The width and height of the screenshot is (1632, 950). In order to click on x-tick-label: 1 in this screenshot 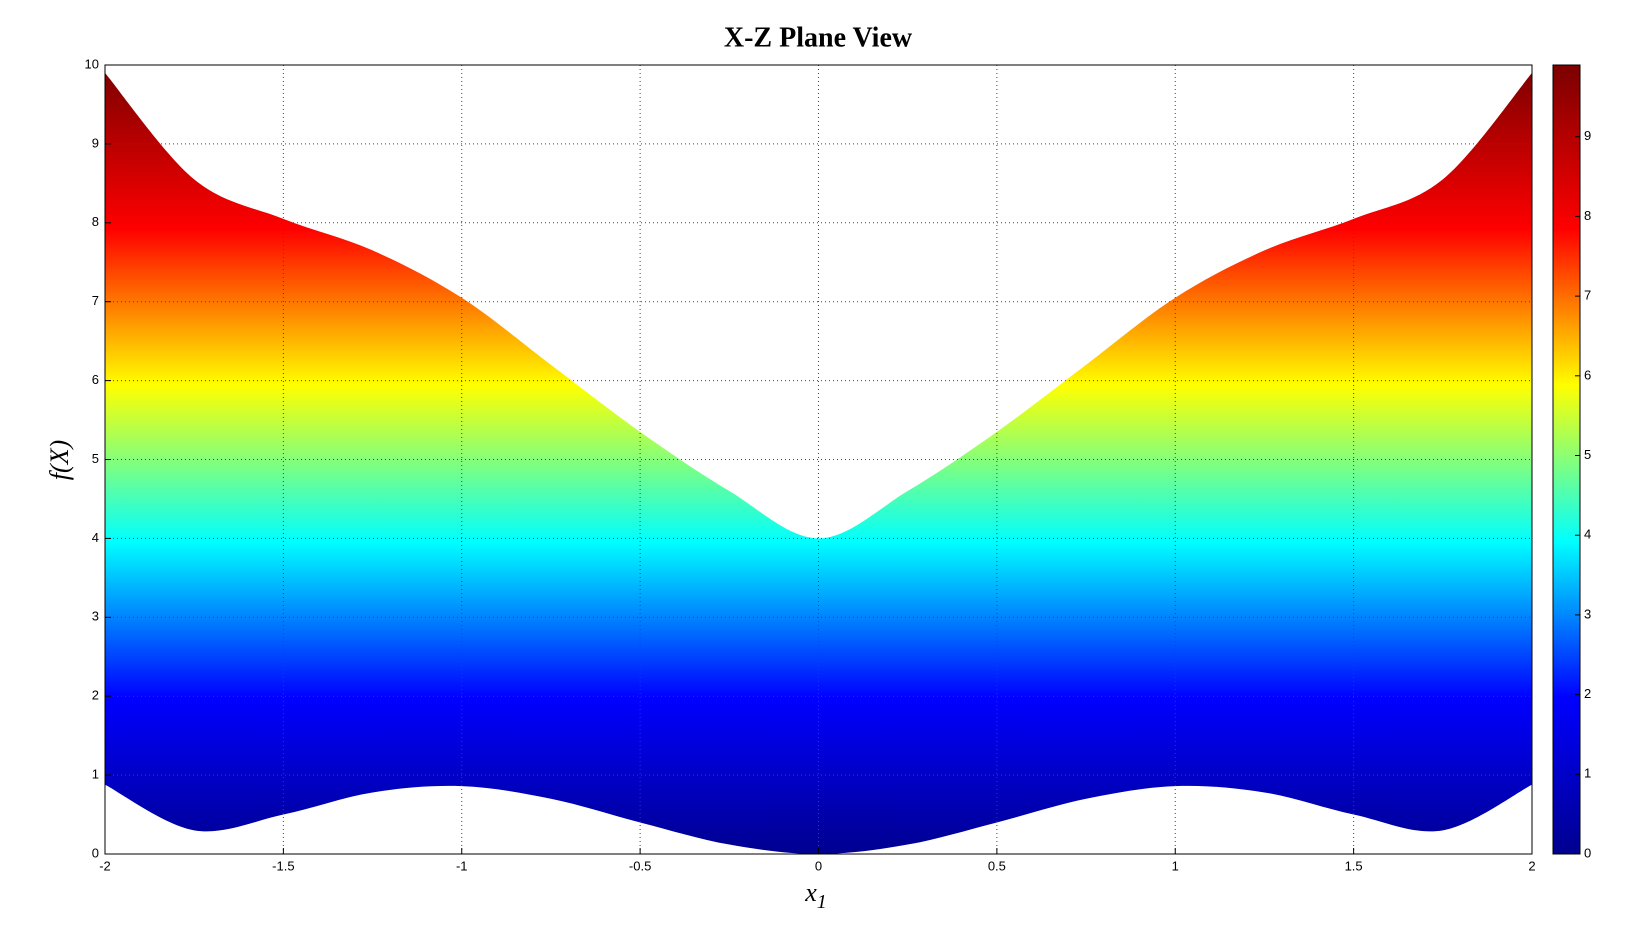, I will do `click(1175, 865)`.